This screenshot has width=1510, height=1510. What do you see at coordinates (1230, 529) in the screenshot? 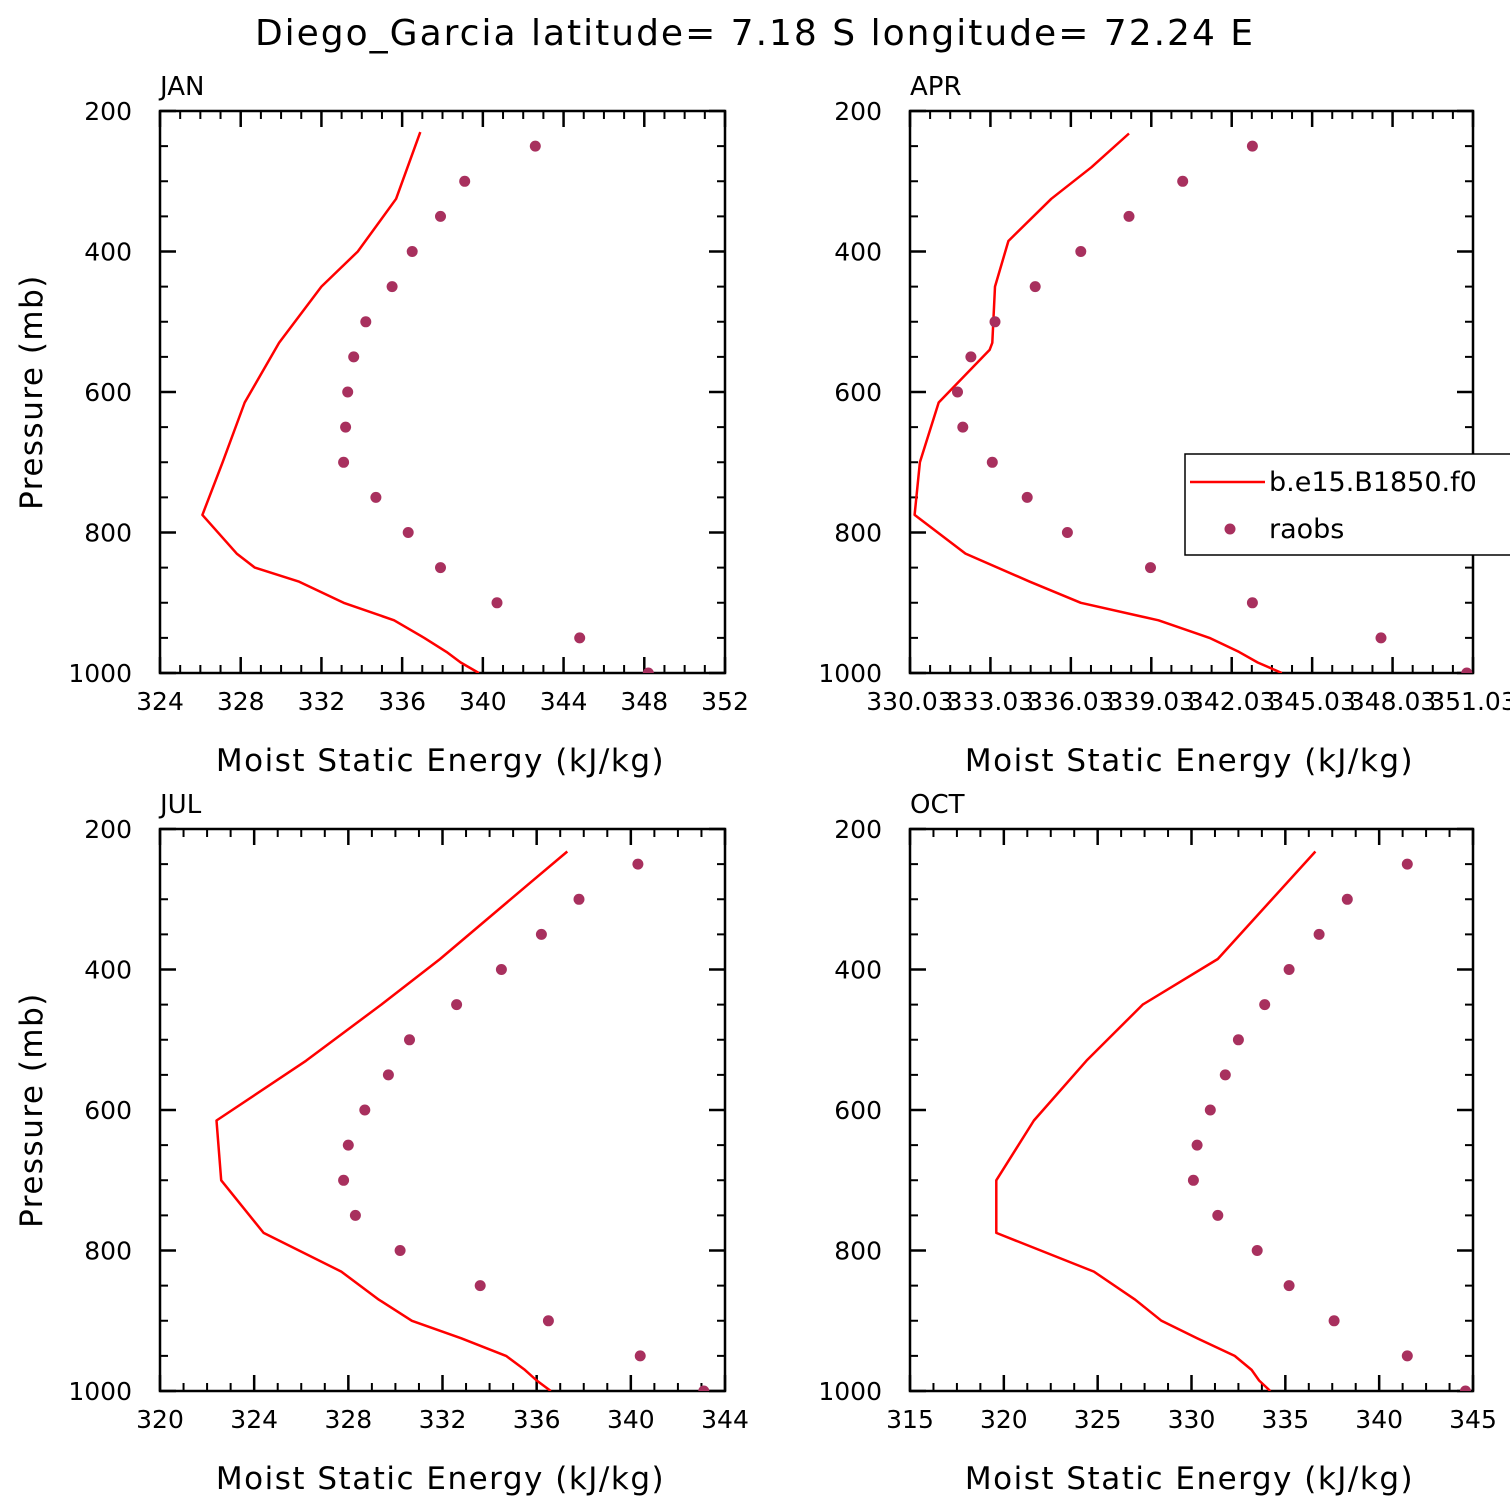
I see `legend-marker-swatch` at bounding box center [1230, 529].